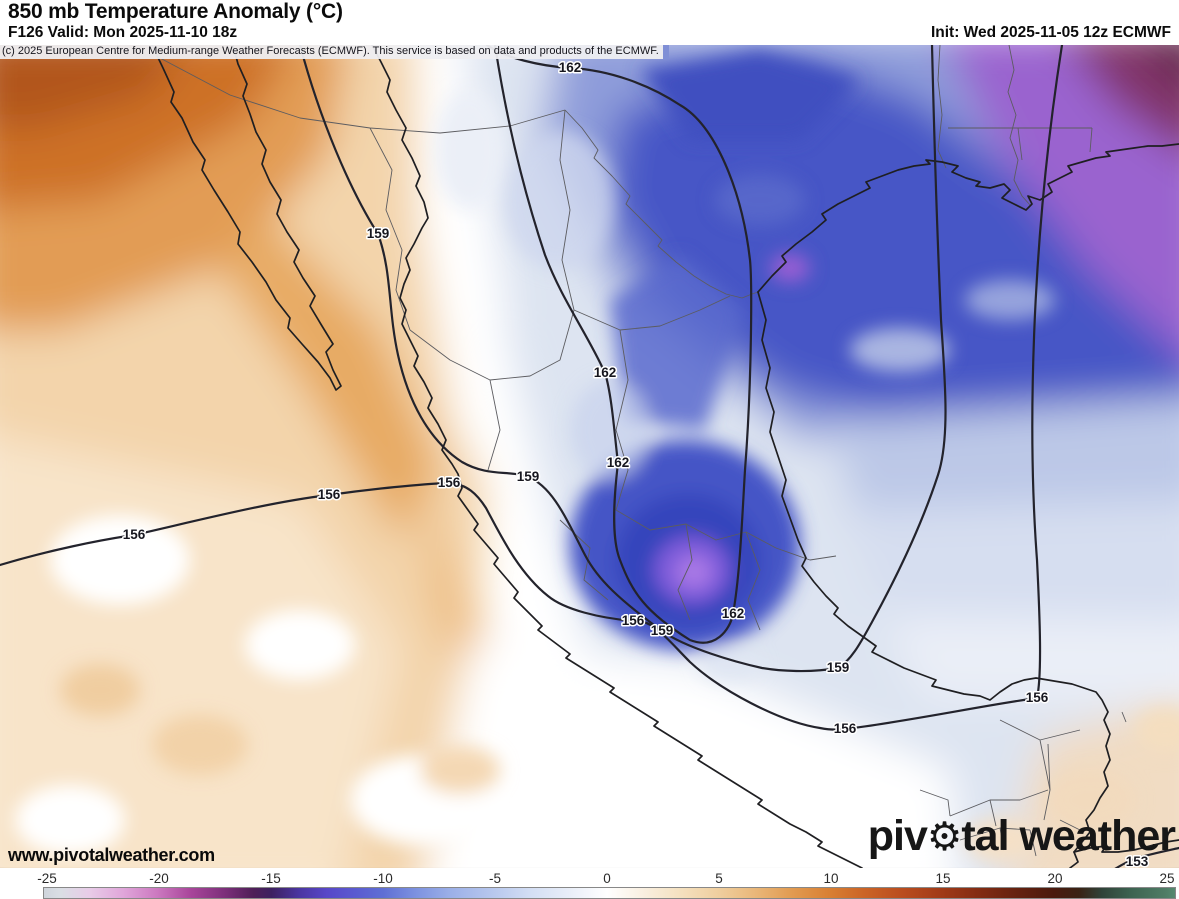  I want to click on colorbar-tick-label: 15, so click(943, 878).